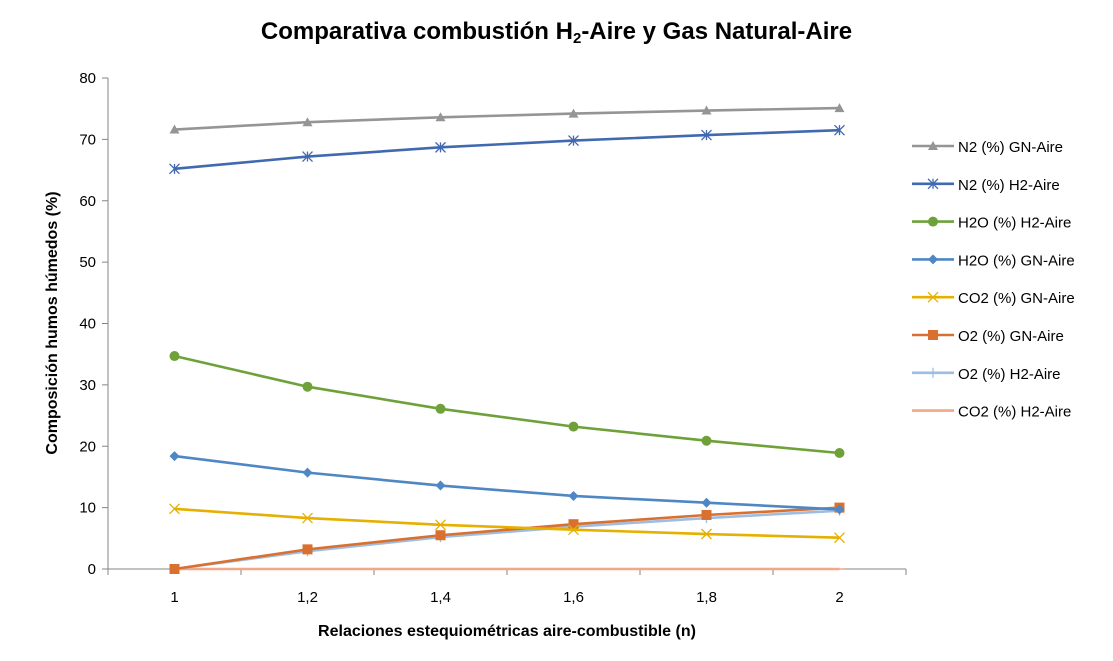 The width and height of the screenshot is (1113, 661). Describe the element at coordinates (706, 597) in the screenshot. I see `x-tick-label: 1,8` at that location.